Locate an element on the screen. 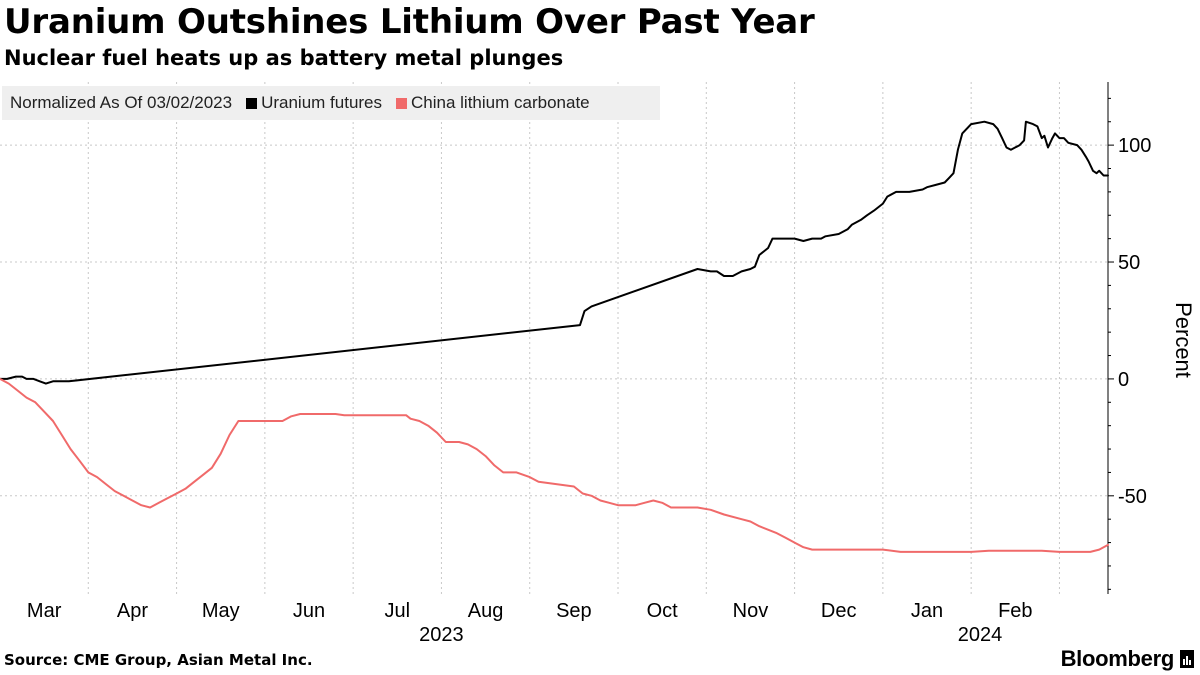  chart-title: Uranium Outshines Lithium Over Past Year is located at coordinates (409, 22).